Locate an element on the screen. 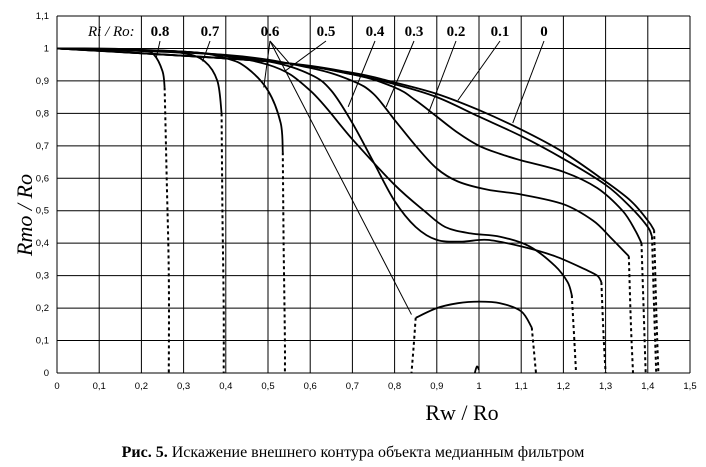  curve-label-0-5: 0.5 is located at coordinates (326, 32).